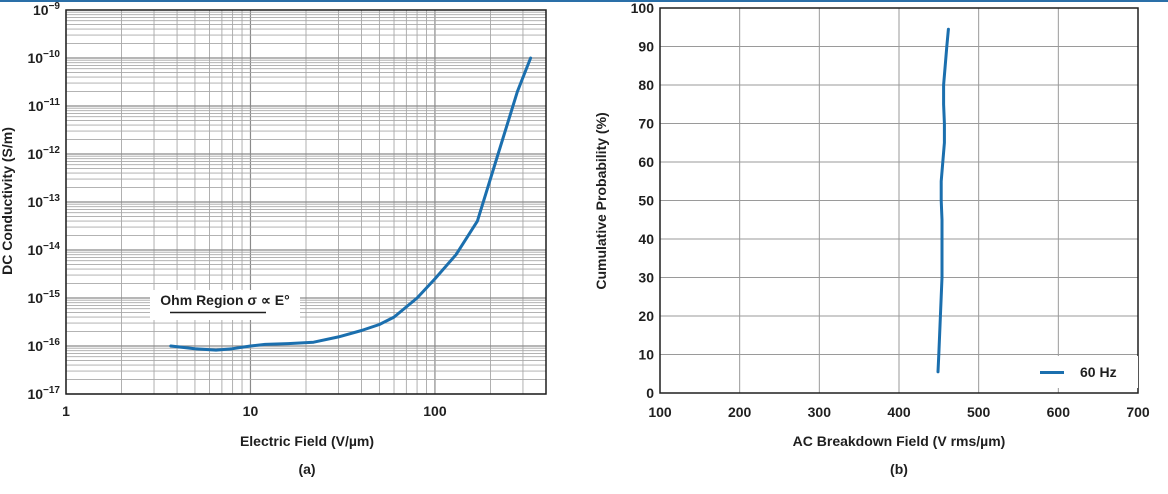 This screenshot has width=1168, height=494. What do you see at coordinates (224, 300) in the screenshot?
I see `annotation-ohm-region: Ohm Region σ ∝ E°` at bounding box center [224, 300].